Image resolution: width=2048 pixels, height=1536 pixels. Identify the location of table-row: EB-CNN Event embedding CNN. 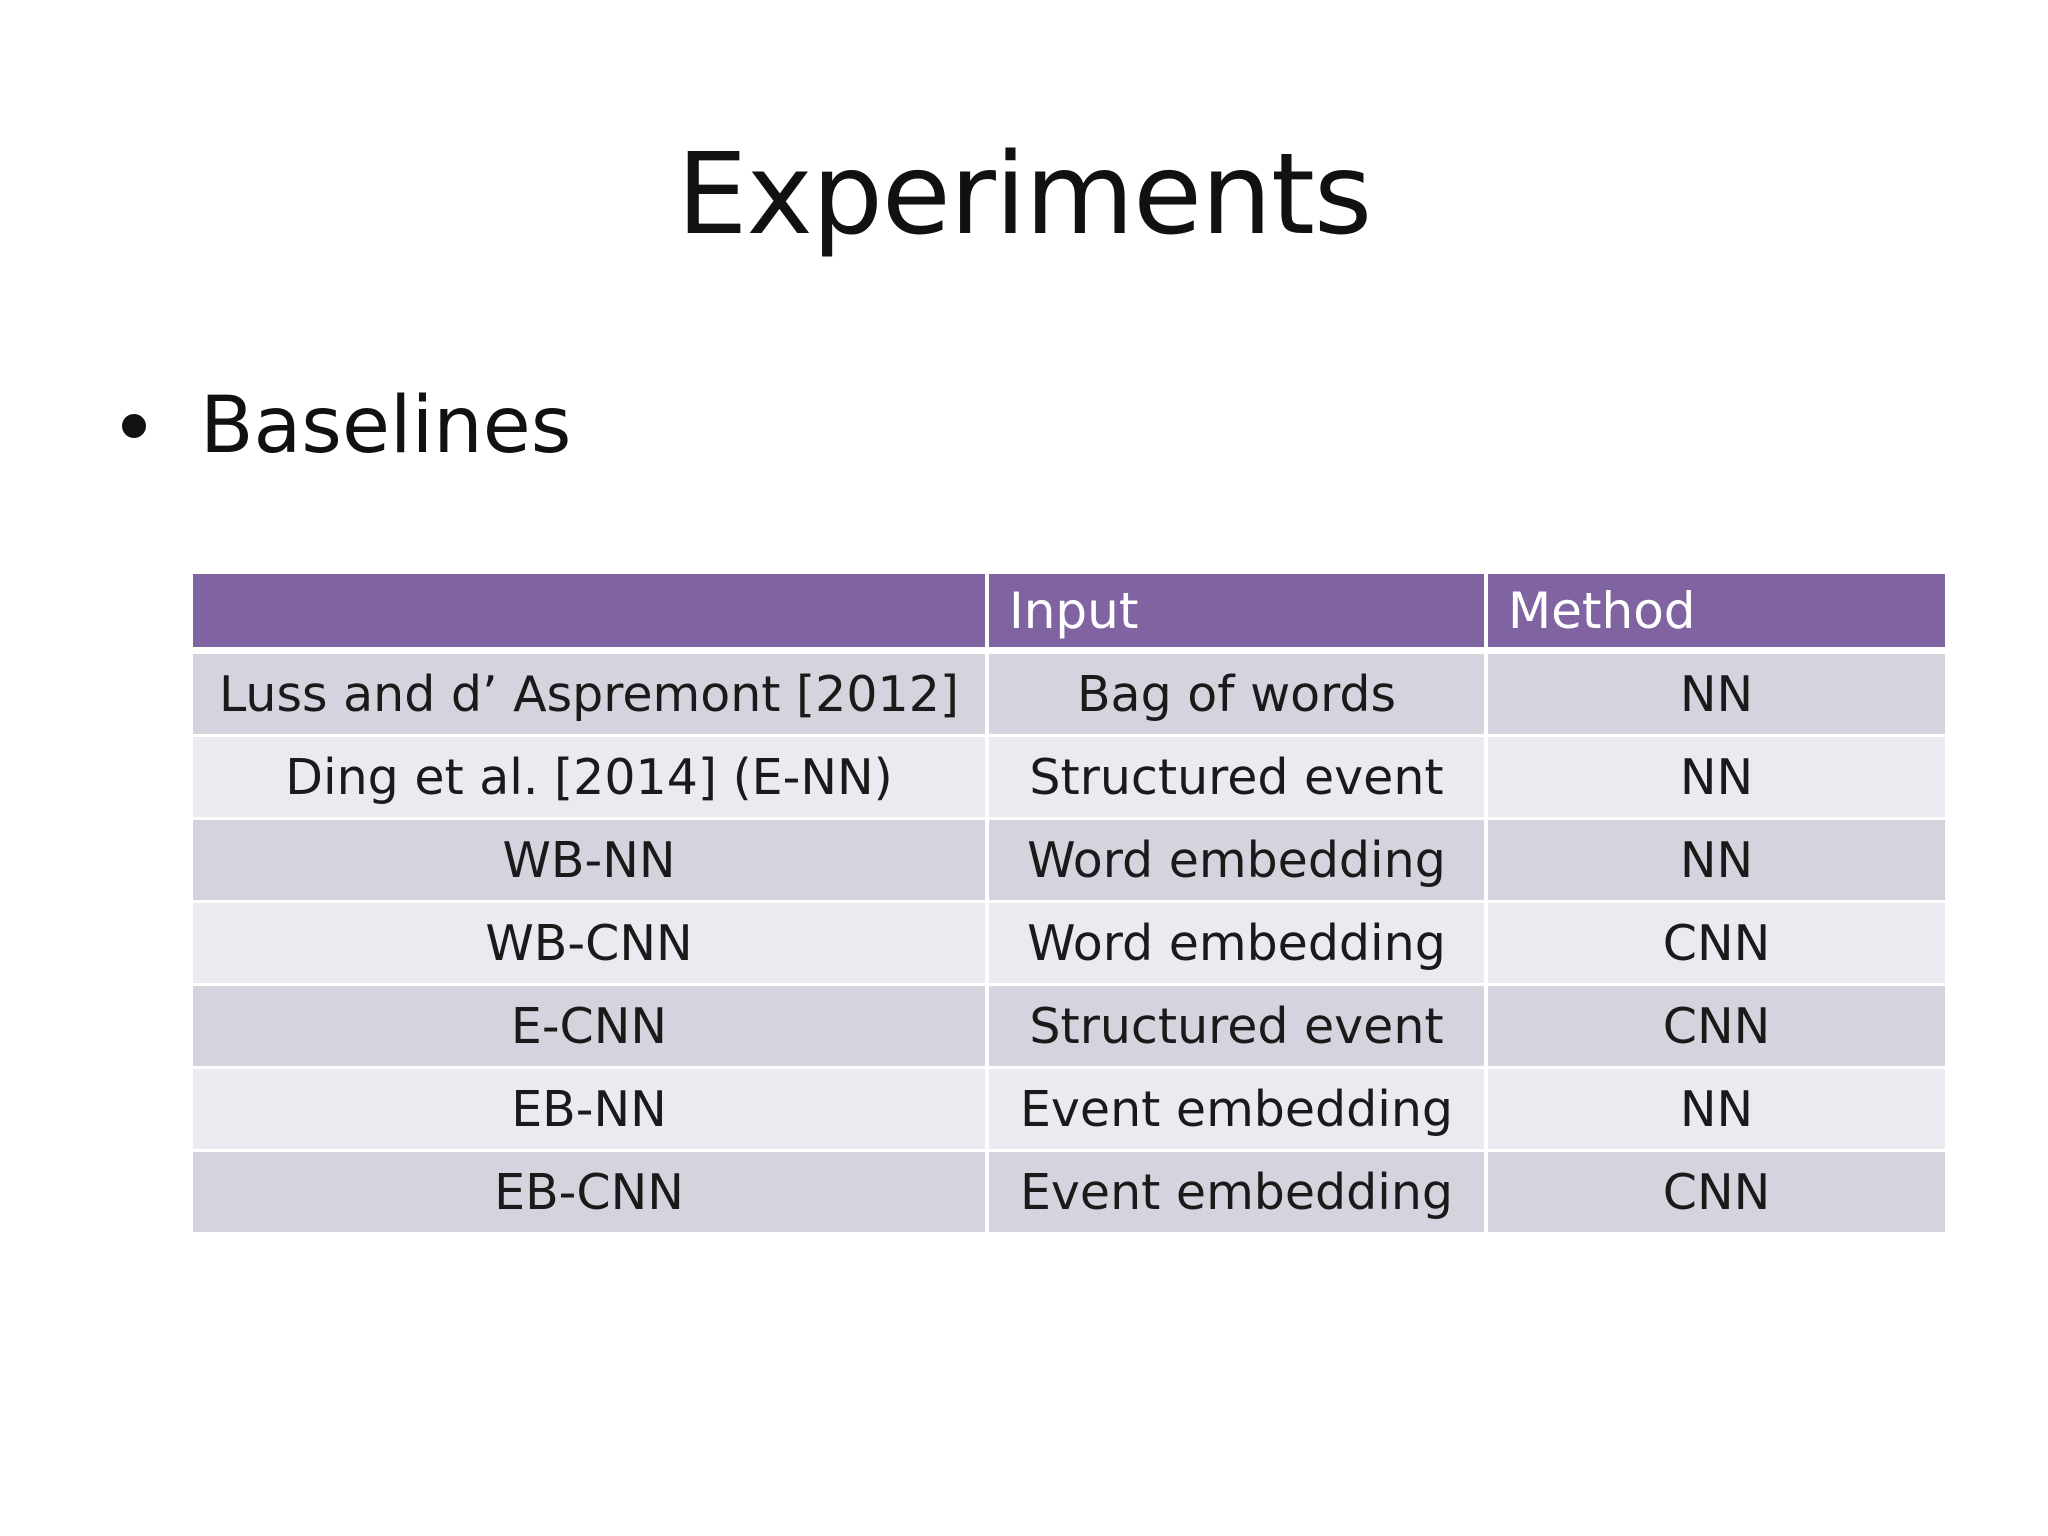
(1069, 1193).